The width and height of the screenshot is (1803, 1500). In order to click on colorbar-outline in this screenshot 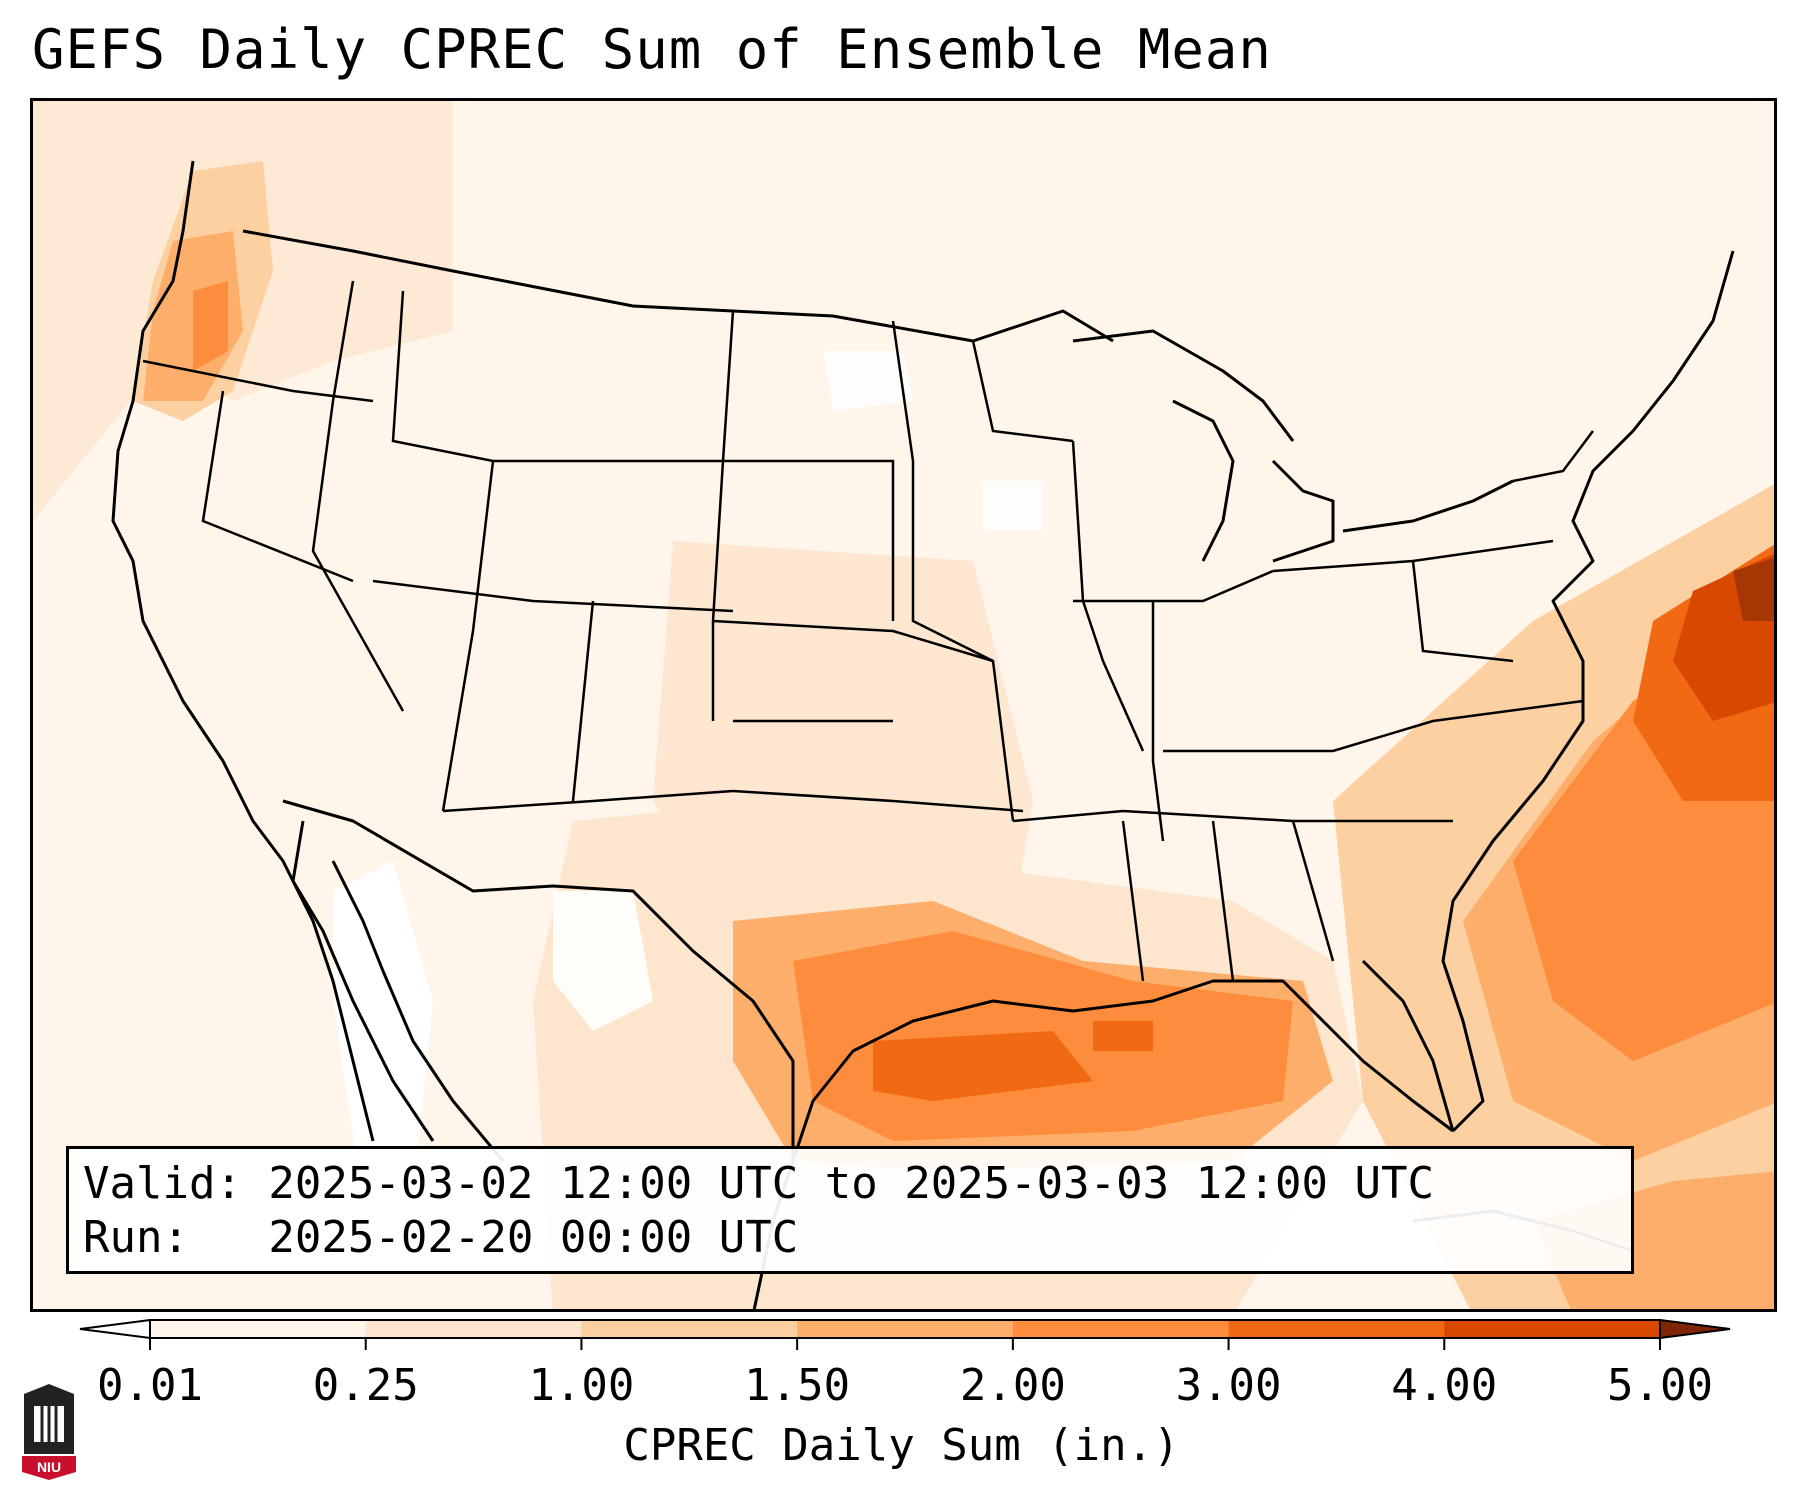, I will do `click(905, 1329)`.